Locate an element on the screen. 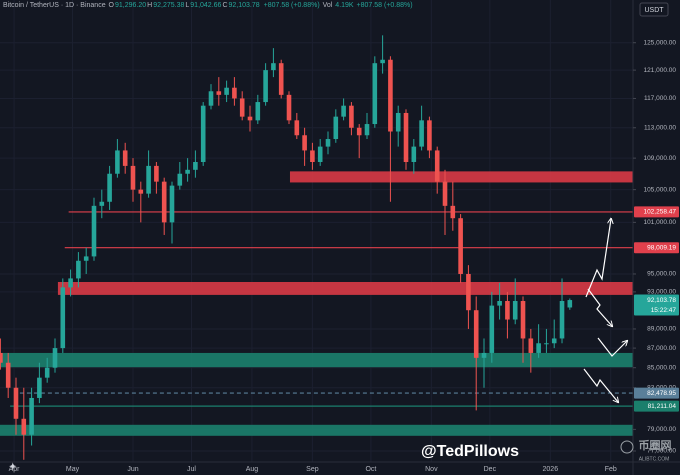 The width and height of the screenshot is (680, 475). vol-value: 4.19K is located at coordinates (344, 5).